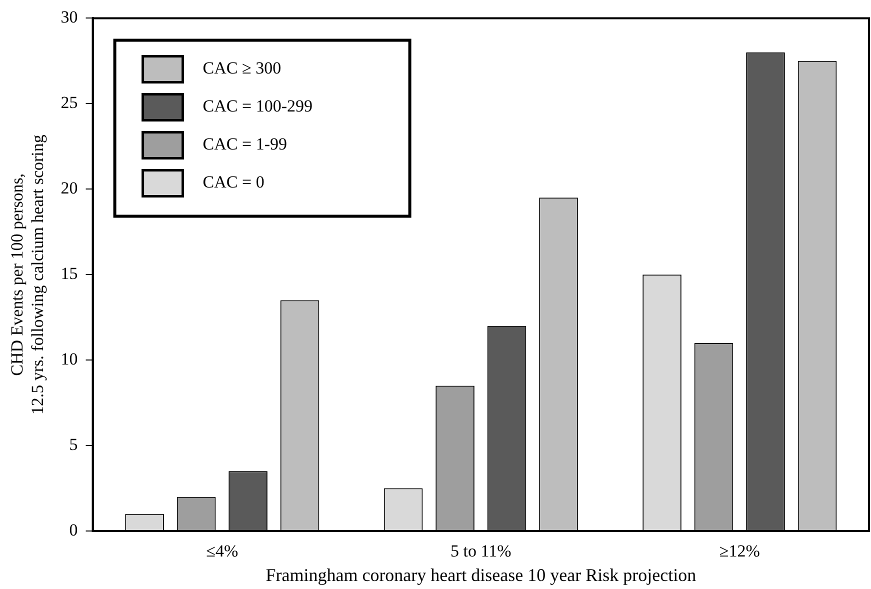 The width and height of the screenshot is (871, 589). Describe the element at coordinates (481, 574) in the screenshot. I see `x-axis-title: Framingham coronary heart disease 10 year Risk projection` at that location.